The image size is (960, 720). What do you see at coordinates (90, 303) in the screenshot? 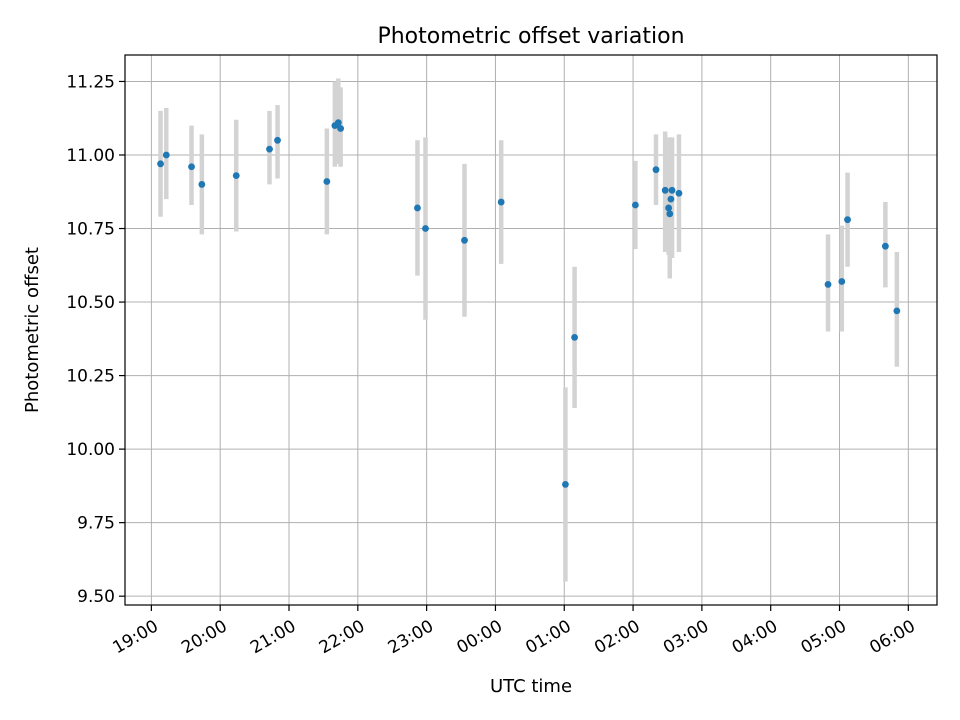
I see `y-tick-label: 10.50` at bounding box center [90, 303].